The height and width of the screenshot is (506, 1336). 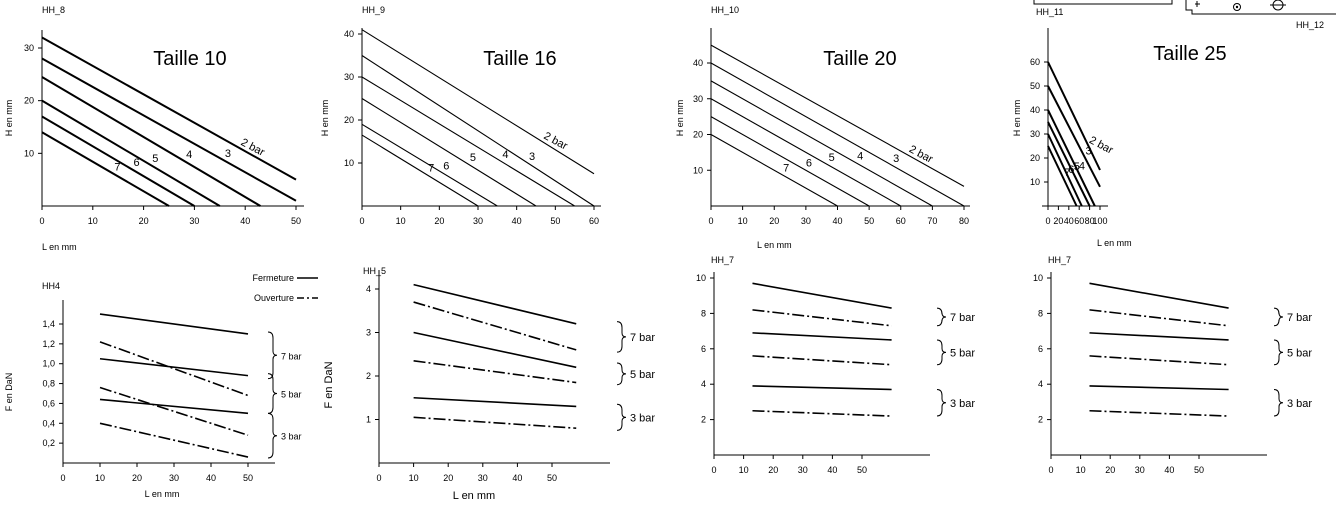 What do you see at coordinates (835, 365) in the screenshot?
I see `chart-7: HH_7 0 10 20 30 40 50 2 4 6 8 10 7 bar 5 bar 3 bar` at bounding box center [835, 365].